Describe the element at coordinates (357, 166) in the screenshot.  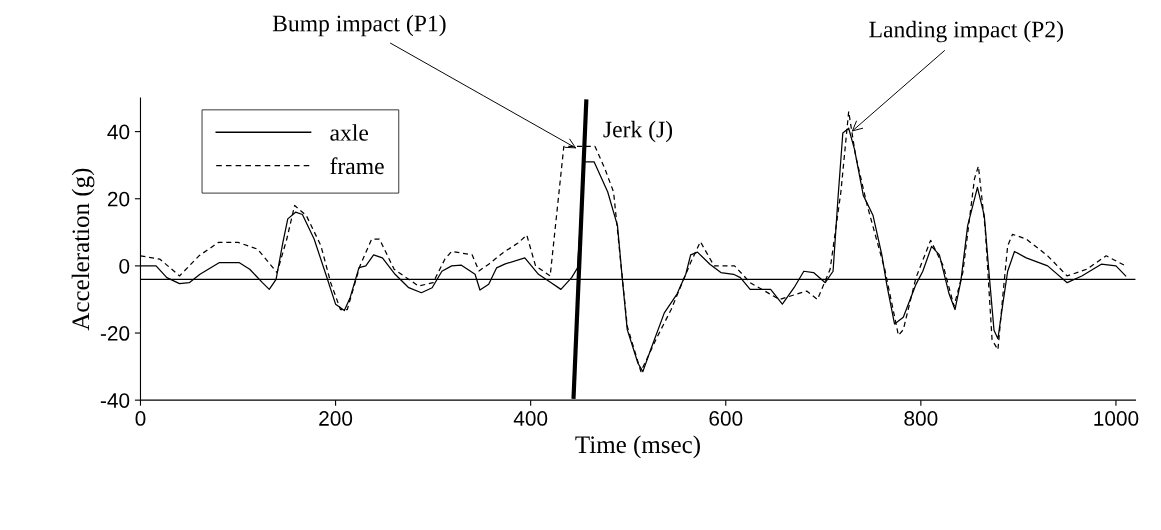
I see `legend-label: frame` at that location.